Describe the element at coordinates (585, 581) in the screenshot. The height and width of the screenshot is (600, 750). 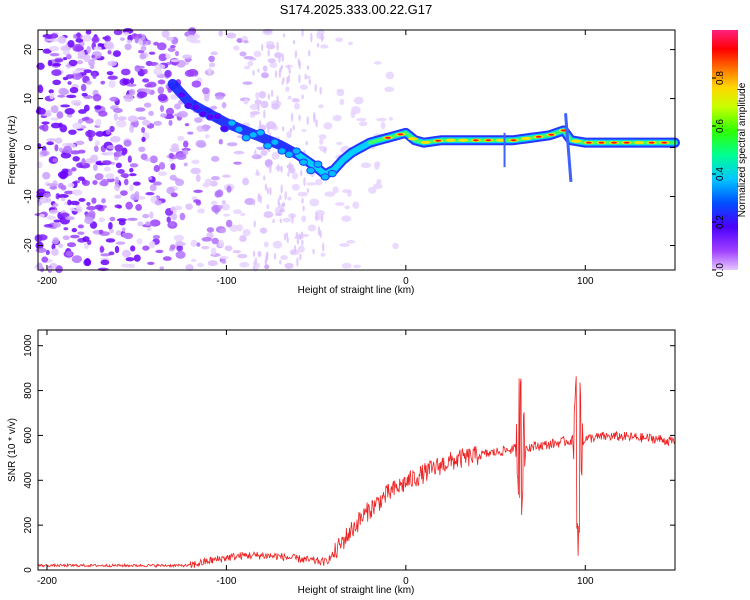
I see `snr-x-tick-label: 100` at that location.